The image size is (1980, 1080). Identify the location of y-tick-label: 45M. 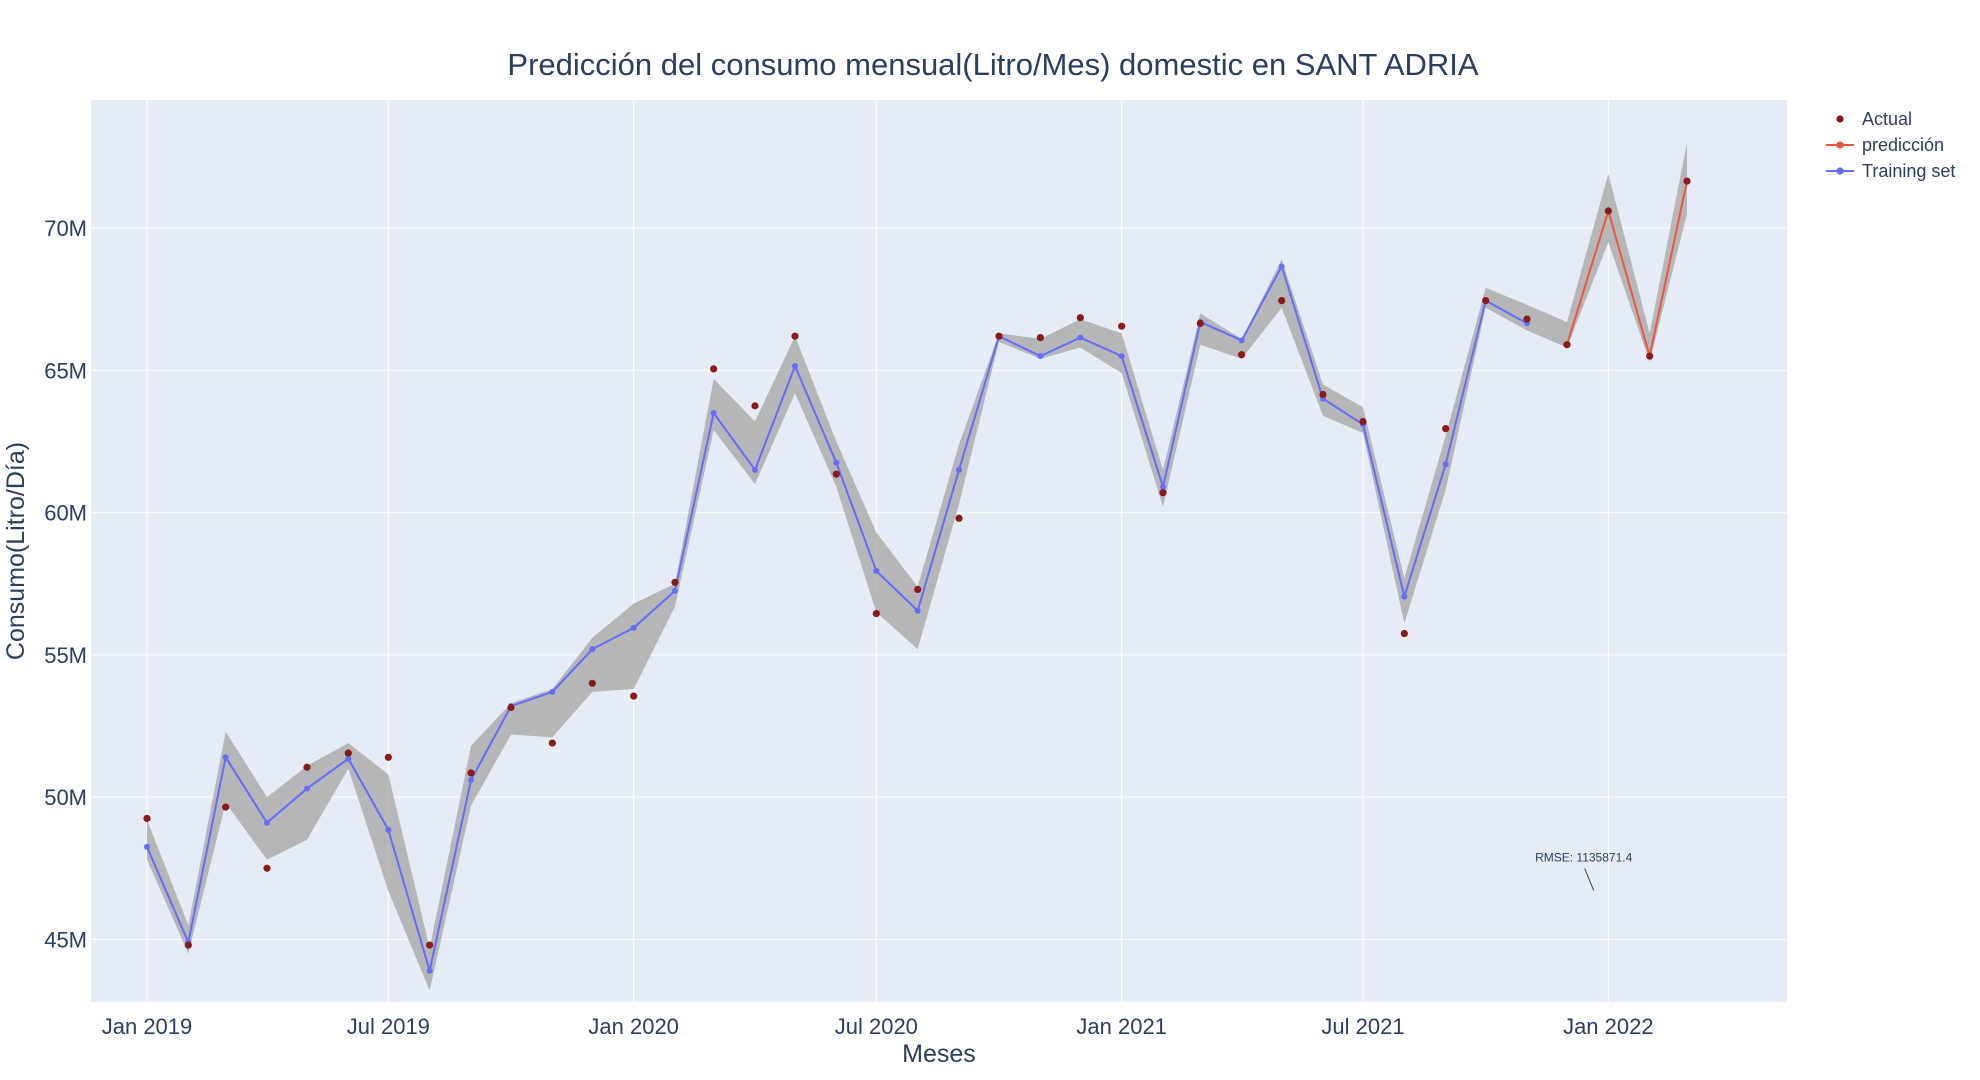
(65, 939).